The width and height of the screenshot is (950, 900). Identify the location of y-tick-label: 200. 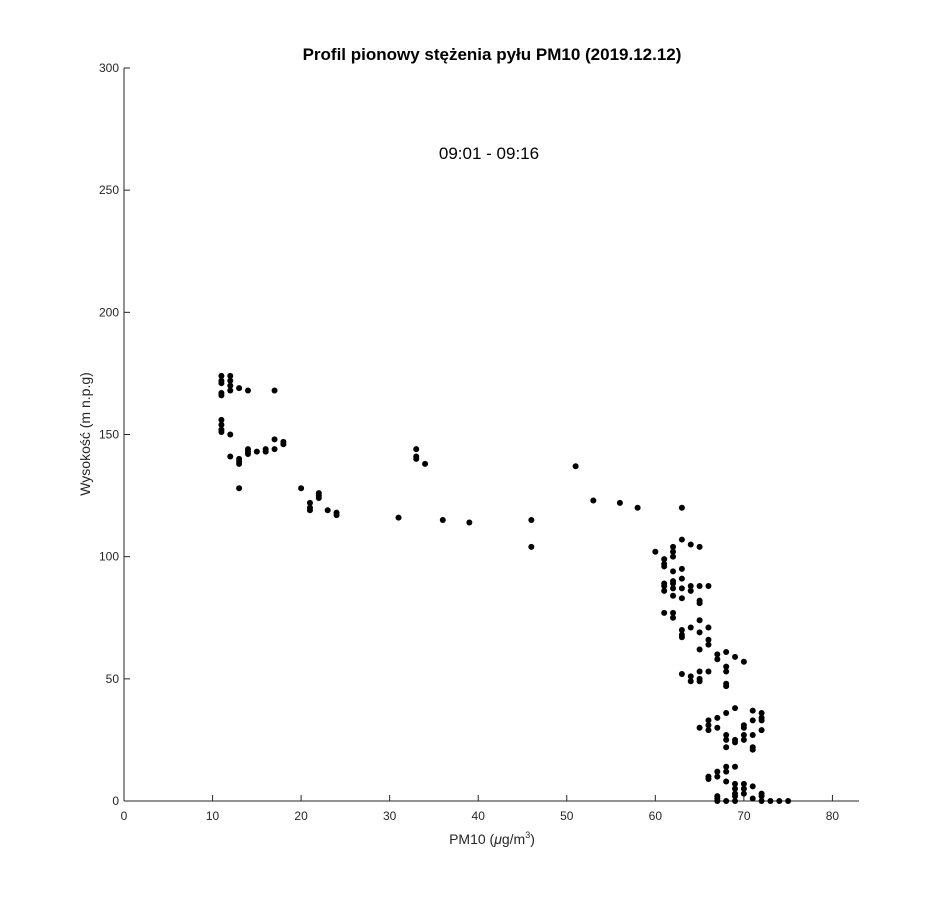
(109, 312).